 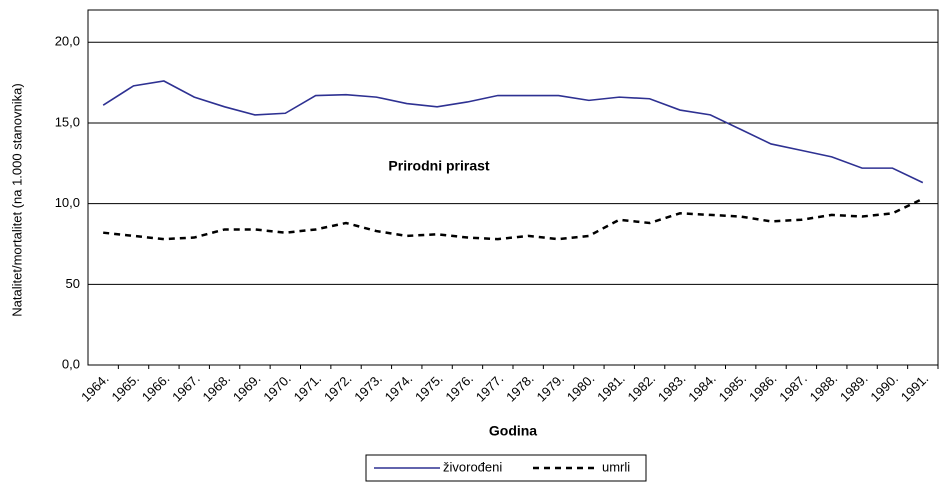 What do you see at coordinates (368, 388) in the screenshot?
I see `x-tick-label: 1973.` at bounding box center [368, 388].